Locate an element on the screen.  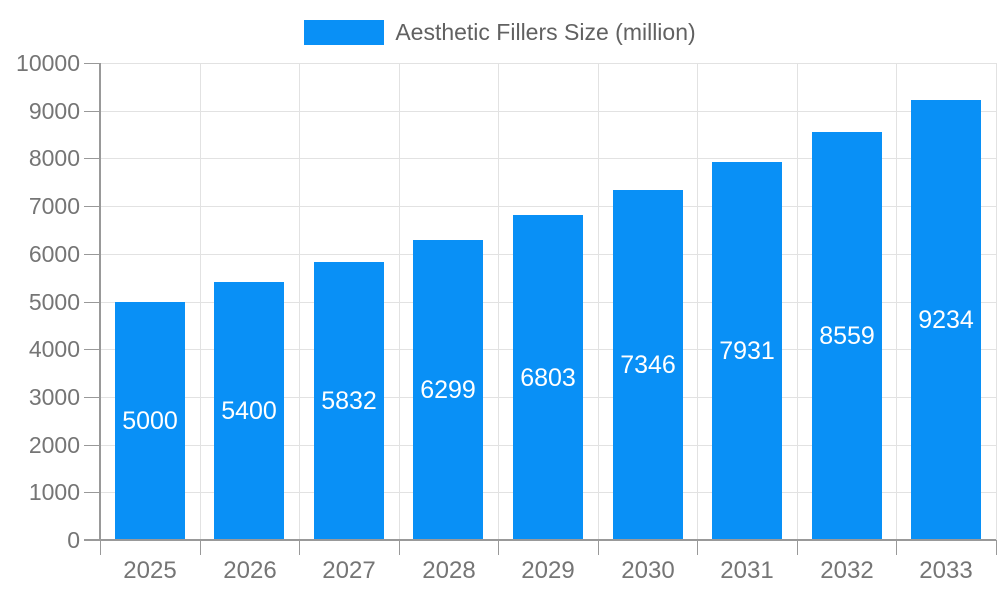
bar-value-label: 8559 is located at coordinates (847, 336).